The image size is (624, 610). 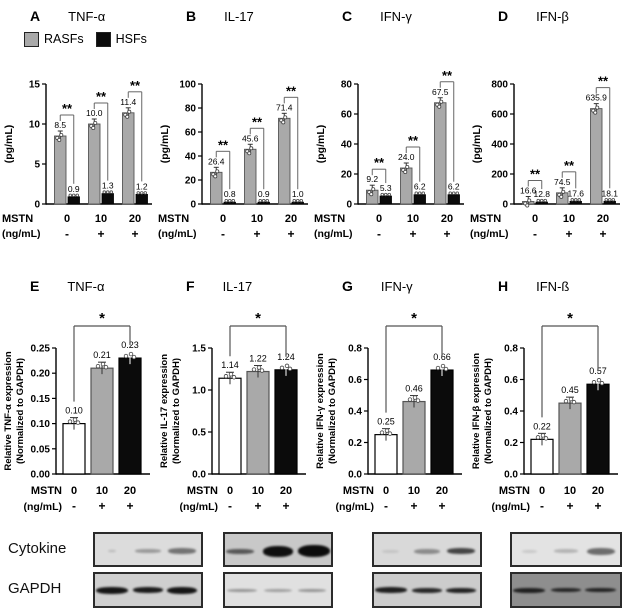 I want to click on y-tick-label: 0.4, so click(x=355, y=412).